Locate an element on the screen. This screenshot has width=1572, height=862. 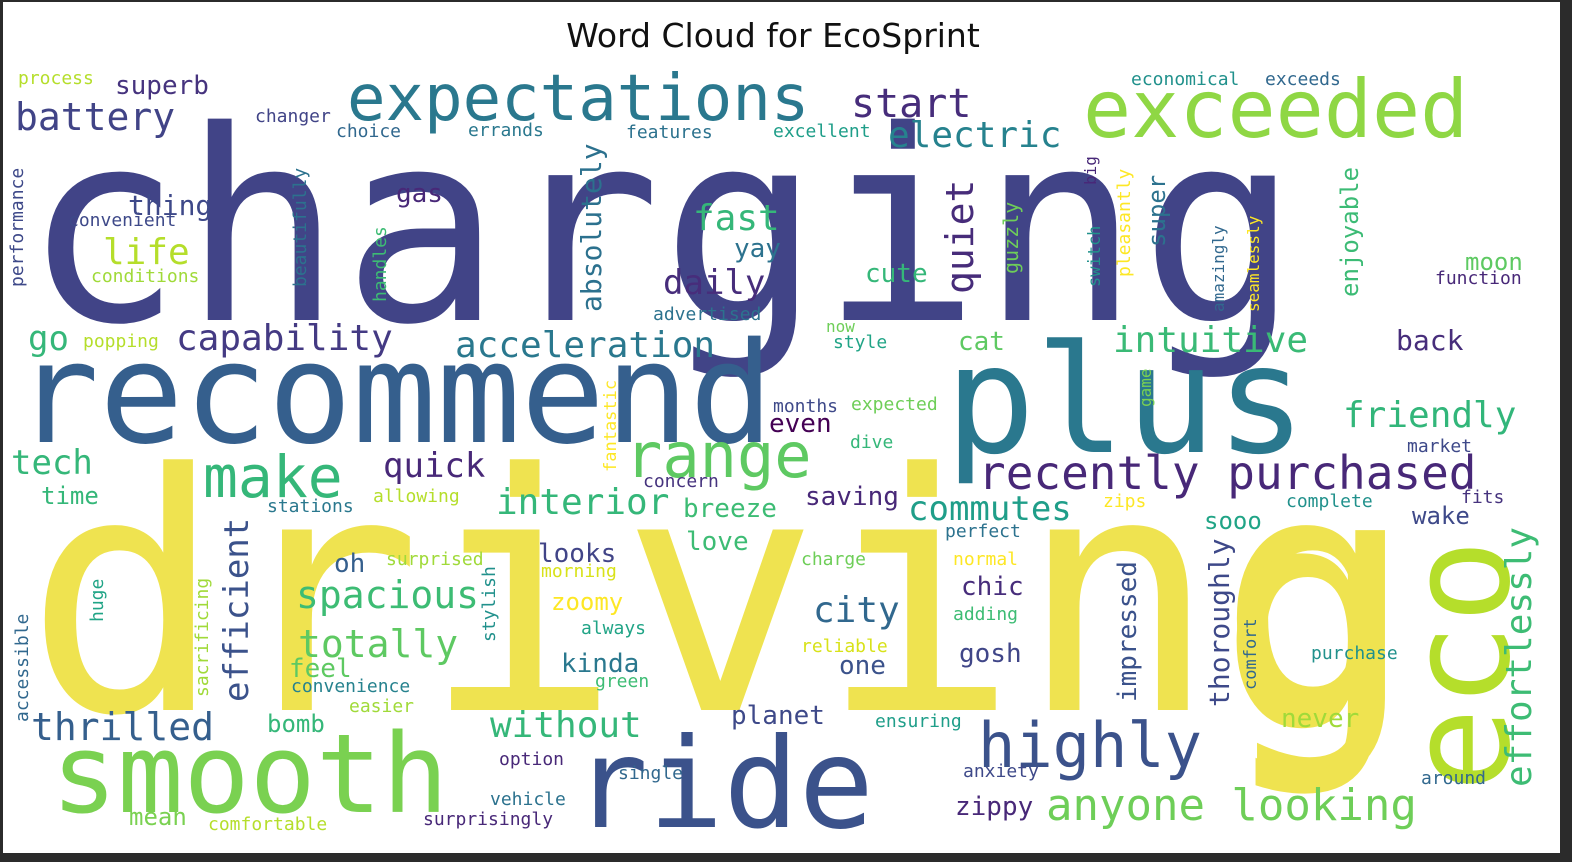
word-recently-purchased: recently purchased is located at coordinates (1227, 473).